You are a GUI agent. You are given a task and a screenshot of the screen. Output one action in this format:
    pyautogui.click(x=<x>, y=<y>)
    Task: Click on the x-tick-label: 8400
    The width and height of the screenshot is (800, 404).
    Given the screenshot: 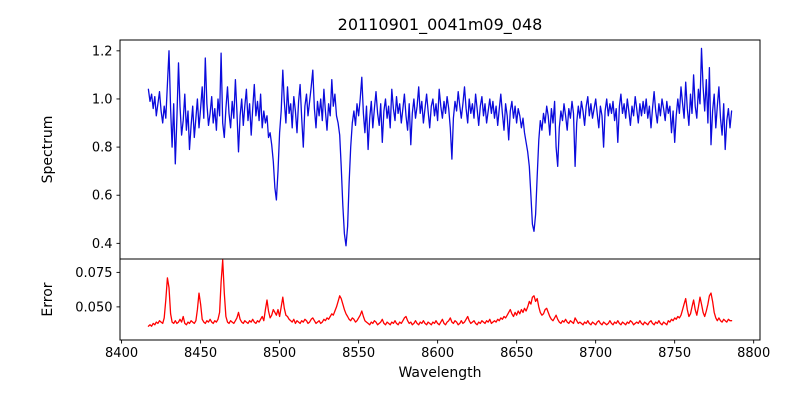 What is the action you would take?
    pyautogui.click(x=121, y=353)
    